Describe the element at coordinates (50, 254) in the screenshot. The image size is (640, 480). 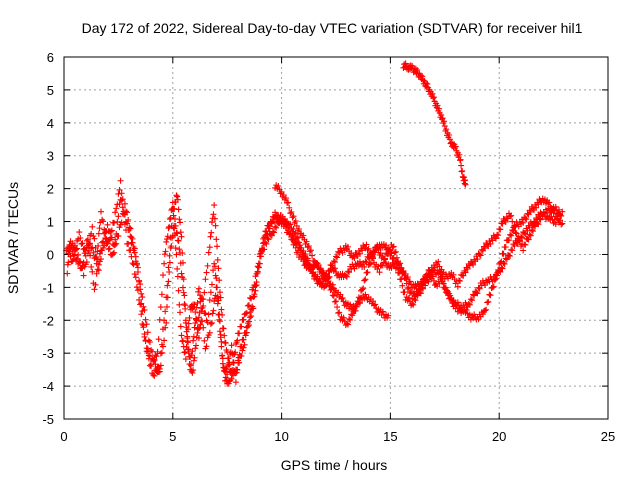
I see `y-tick-label: 0` at that location.